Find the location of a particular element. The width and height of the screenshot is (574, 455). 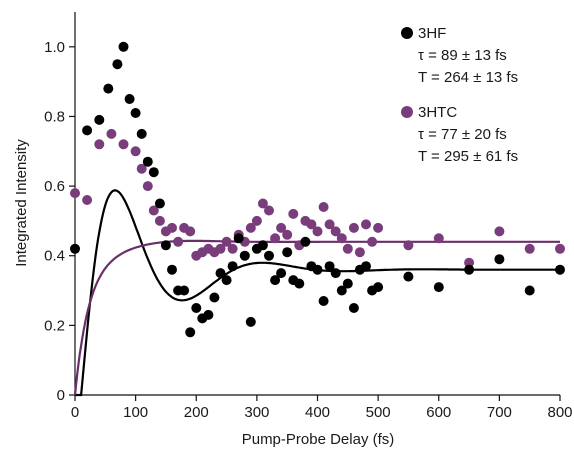

y-tick-label: 0.6 is located at coordinates (54, 186).